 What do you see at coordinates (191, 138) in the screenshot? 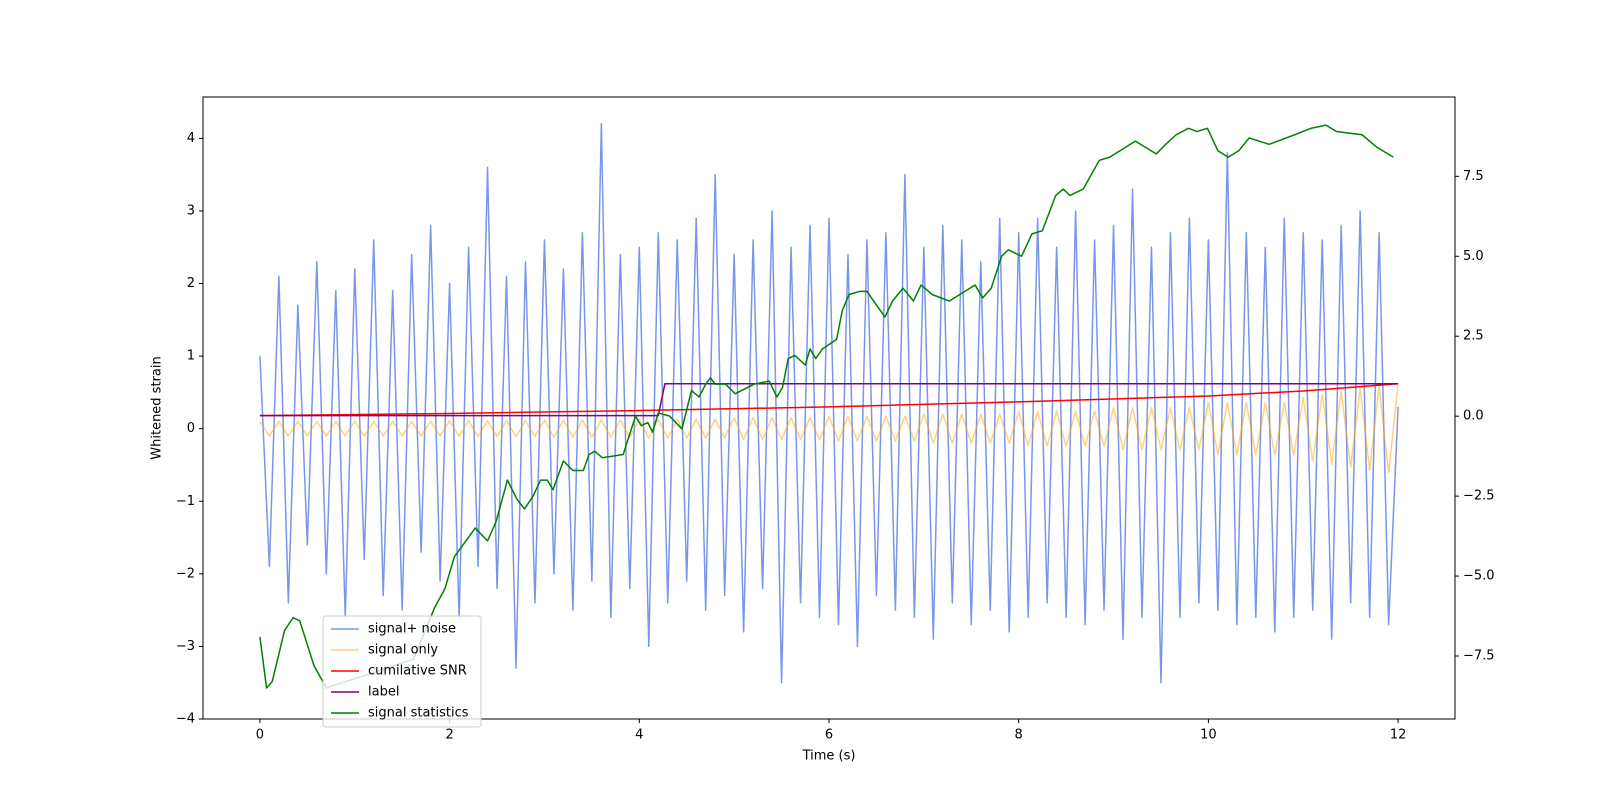
I see `y-tick-label: 4` at bounding box center [191, 138].